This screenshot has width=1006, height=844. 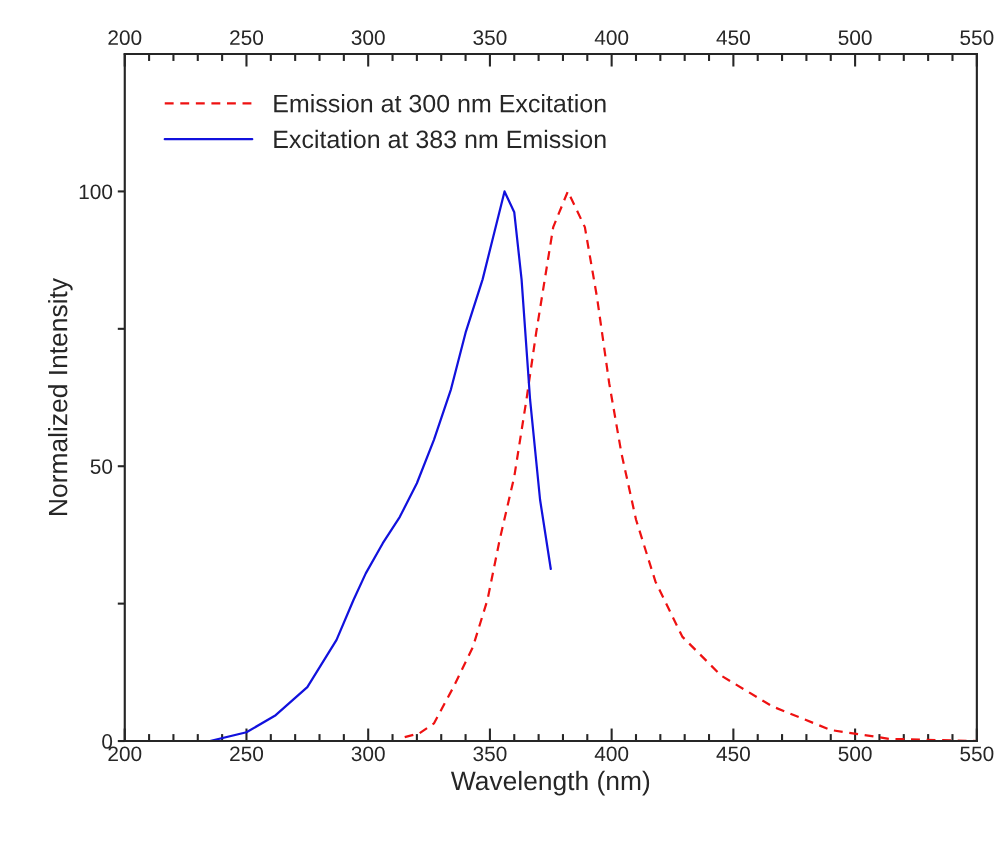 I want to click on x2-tick-label: 500, so click(x=855, y=38).